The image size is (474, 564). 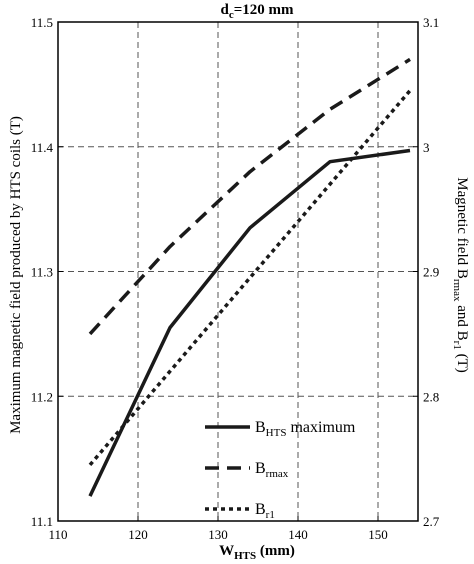 What do you see at coordinates (257, 11) in the screenshot?
I see `chart-title: dc=120 mm` at bounding box center [257, 11].